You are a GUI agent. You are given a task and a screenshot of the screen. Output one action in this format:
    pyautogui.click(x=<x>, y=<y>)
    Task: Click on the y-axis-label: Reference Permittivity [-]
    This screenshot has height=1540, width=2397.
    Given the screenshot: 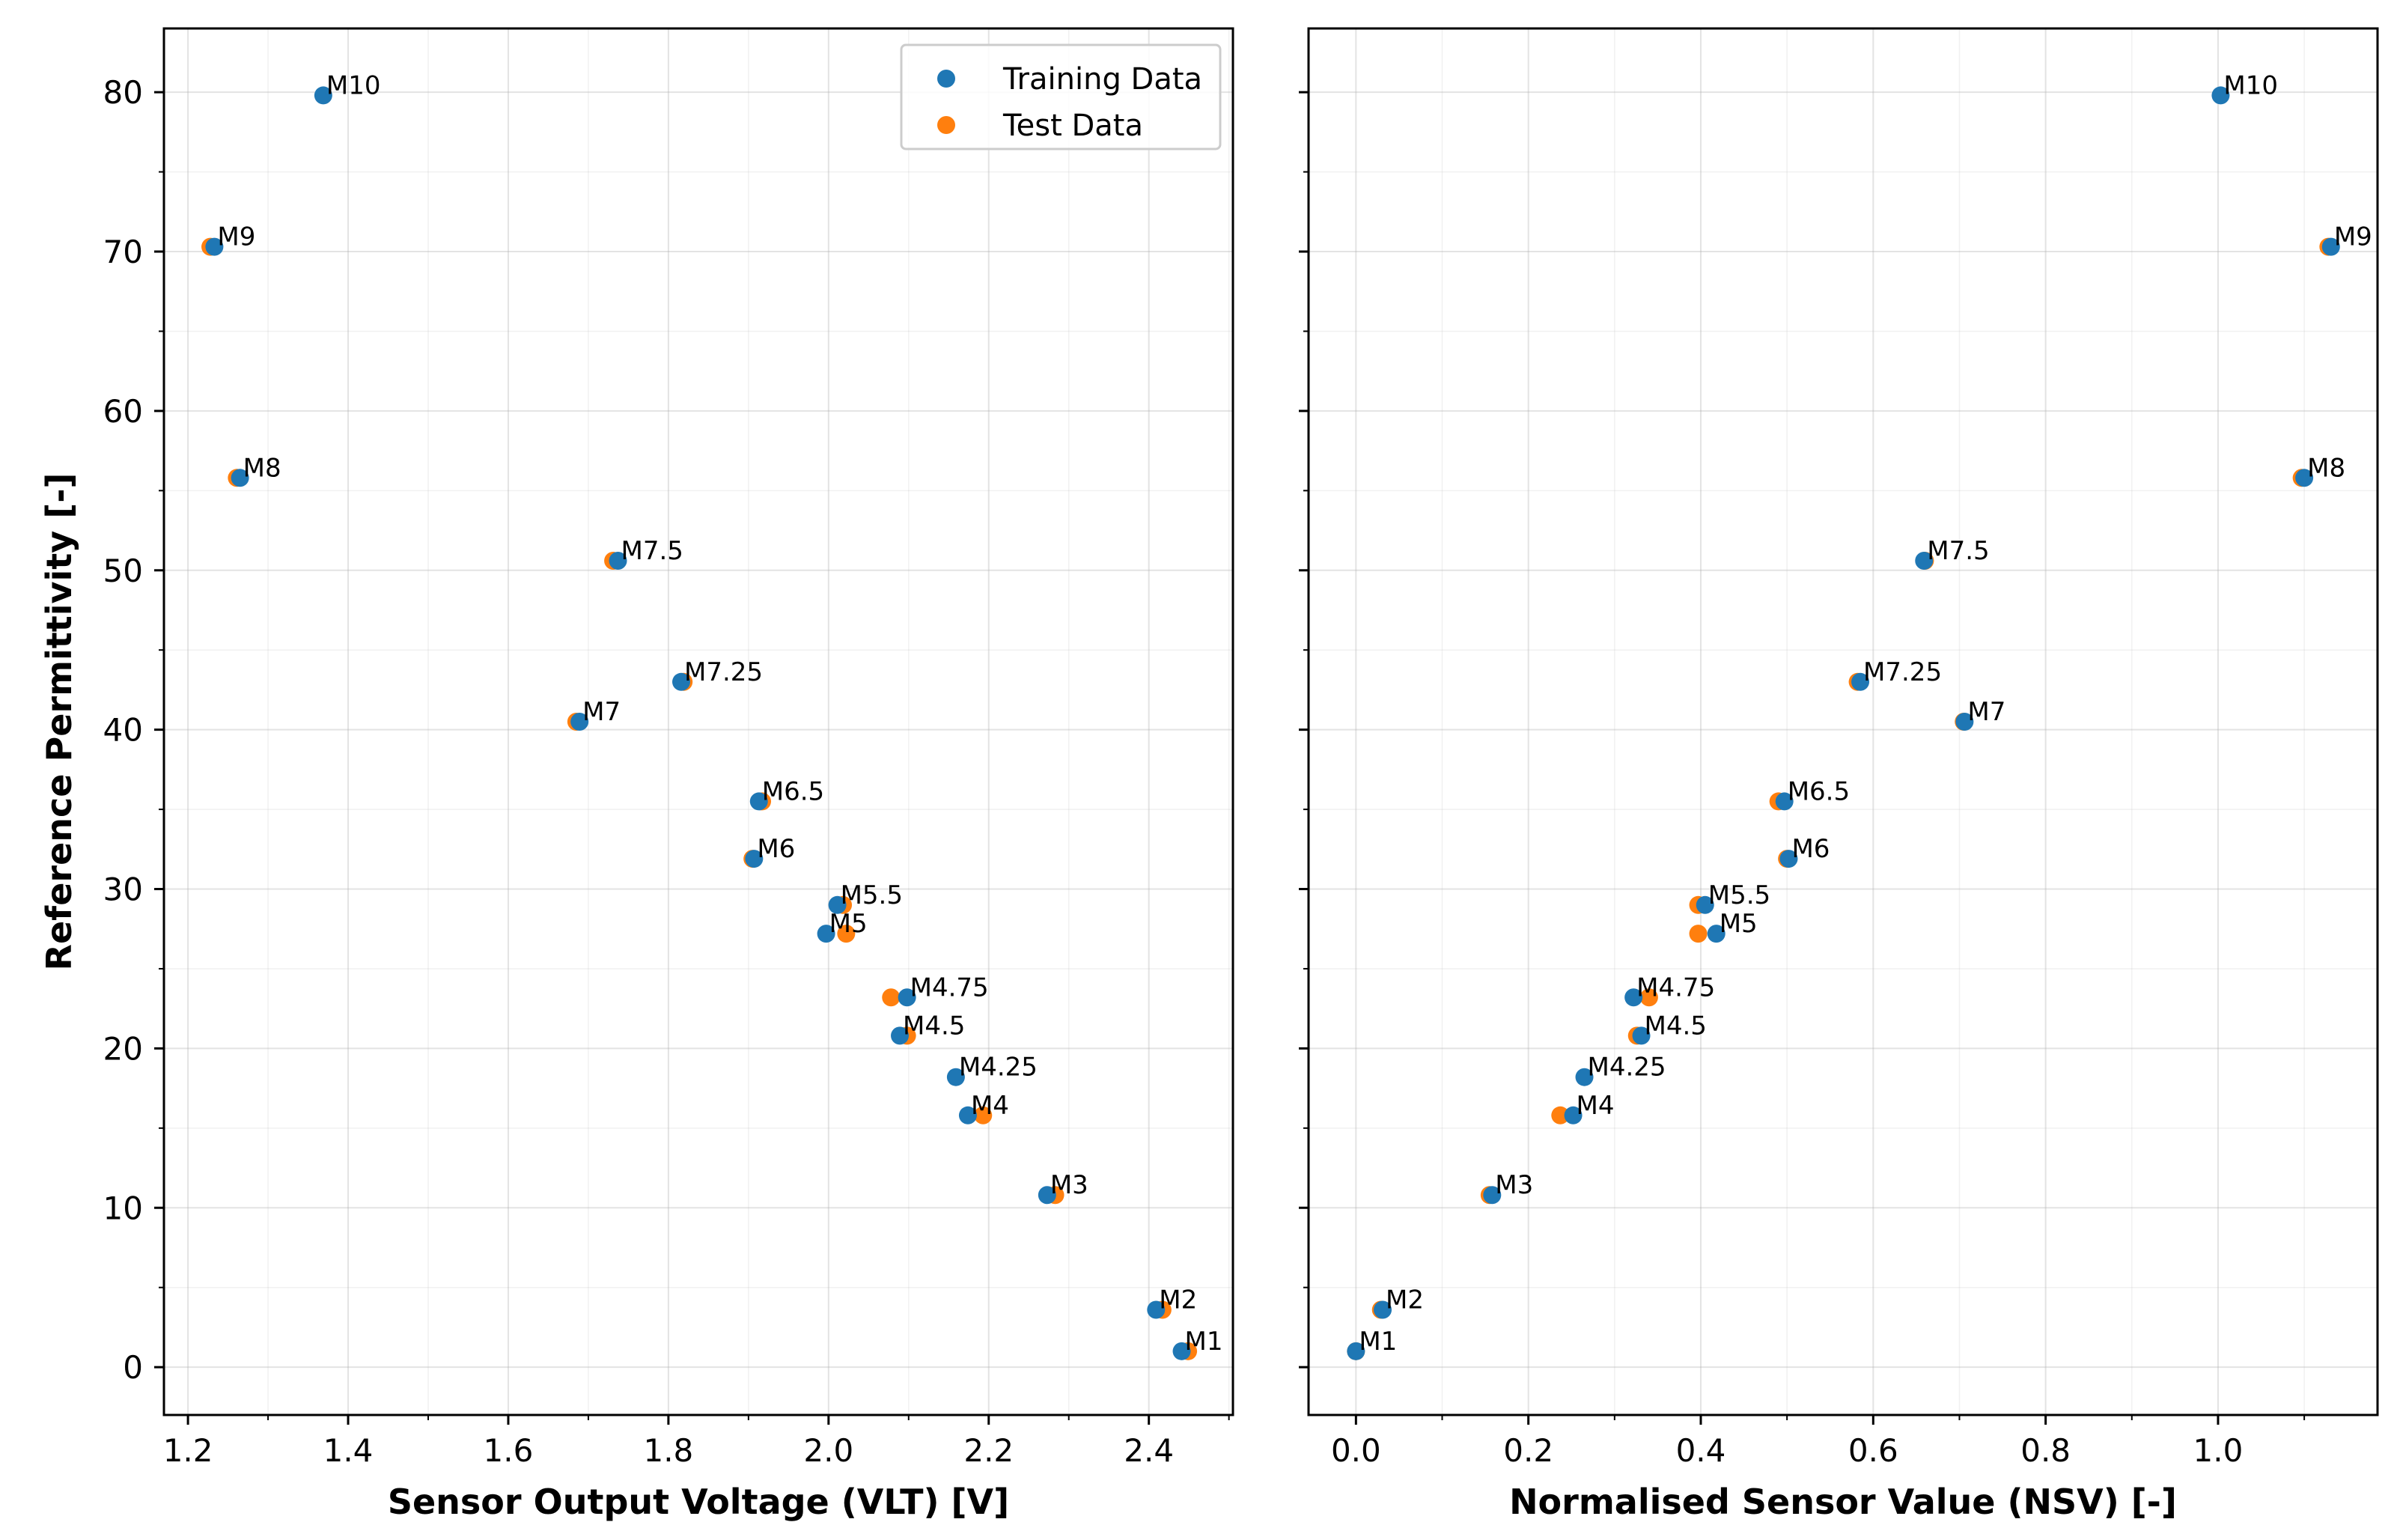 What is the action you would take?
    pyautogui.click(x=59, y=722)
    